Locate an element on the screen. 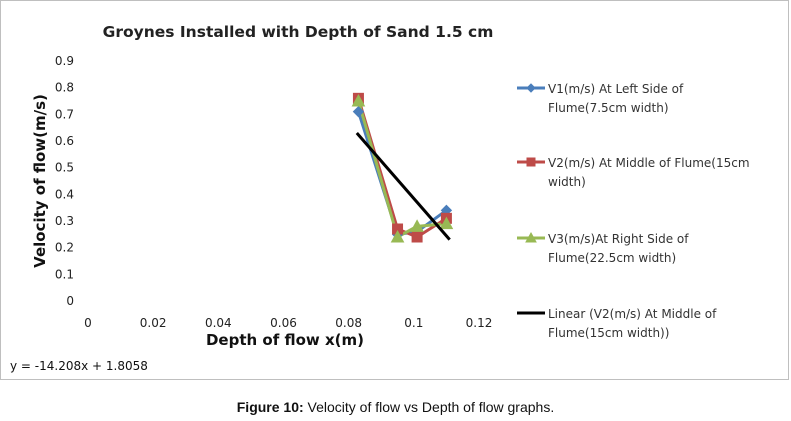 The width and height of the screenshot is (791, 421). legend-label: Flume(22.5cm width) is located at coordinates (612, 258).